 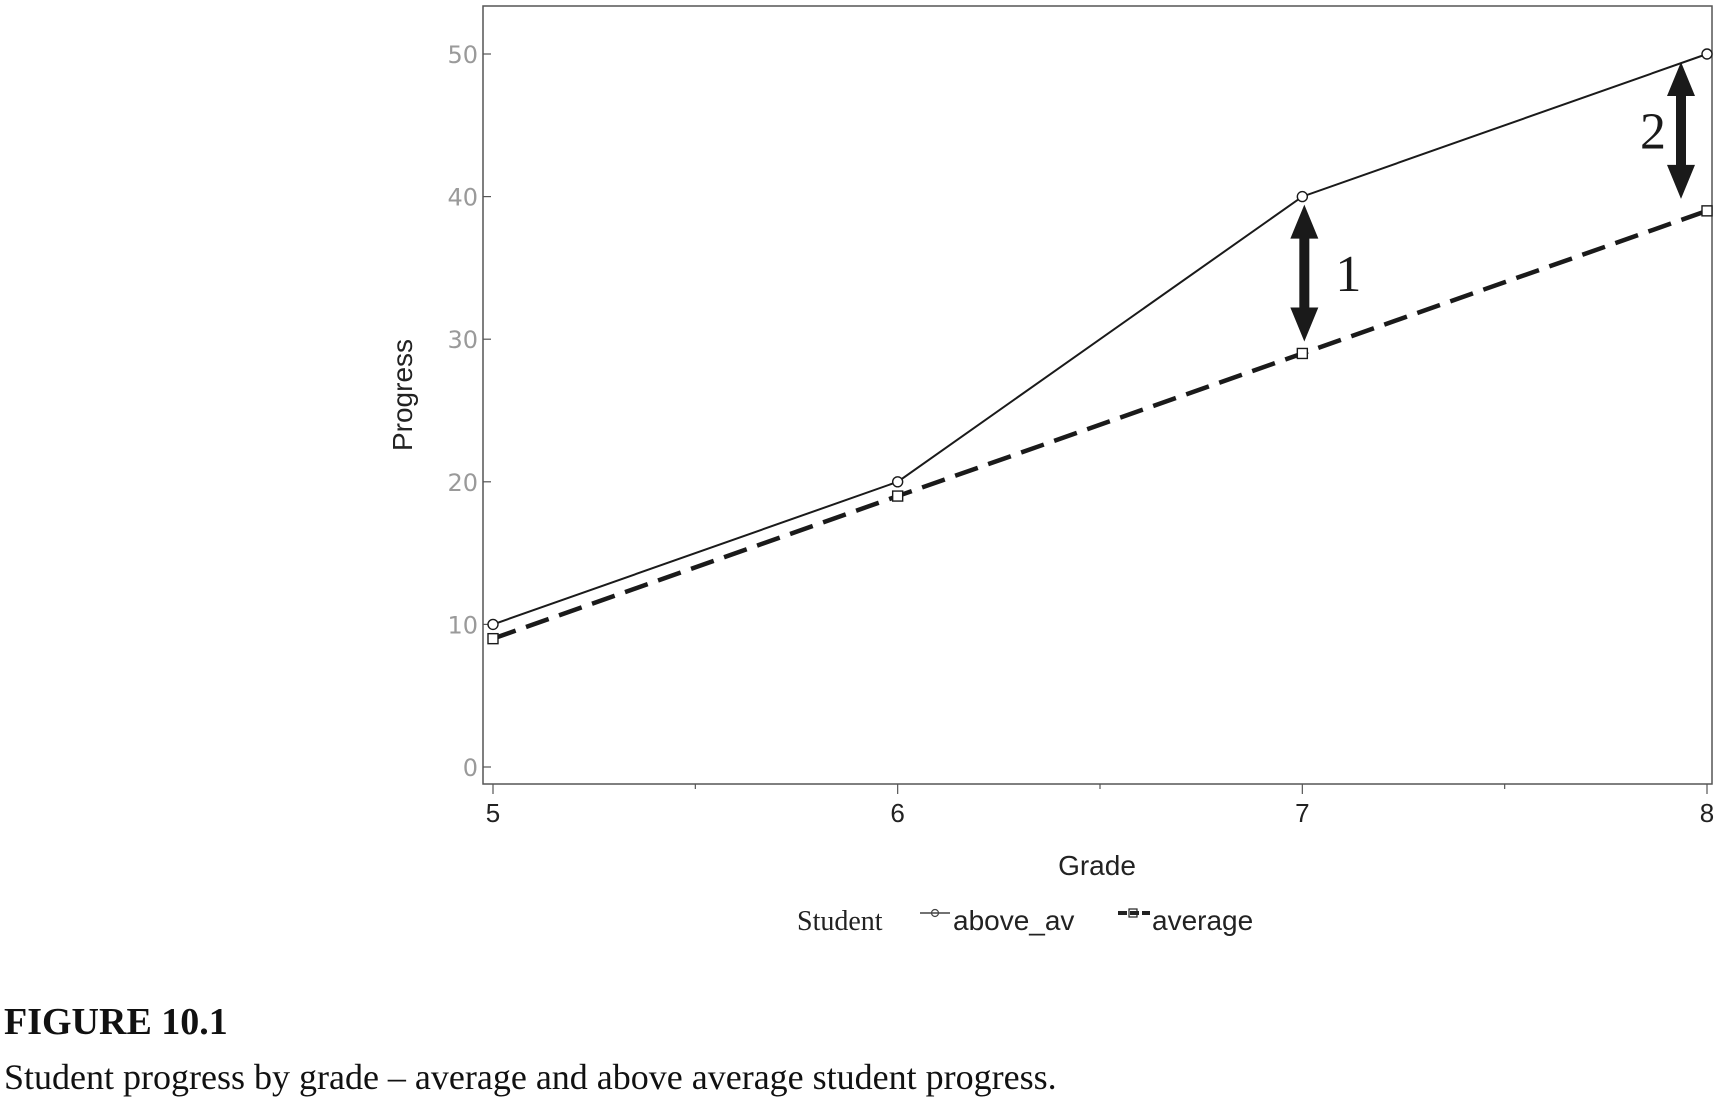 I want to click on x-tick-label: 7, so click(x=1302, y=813).